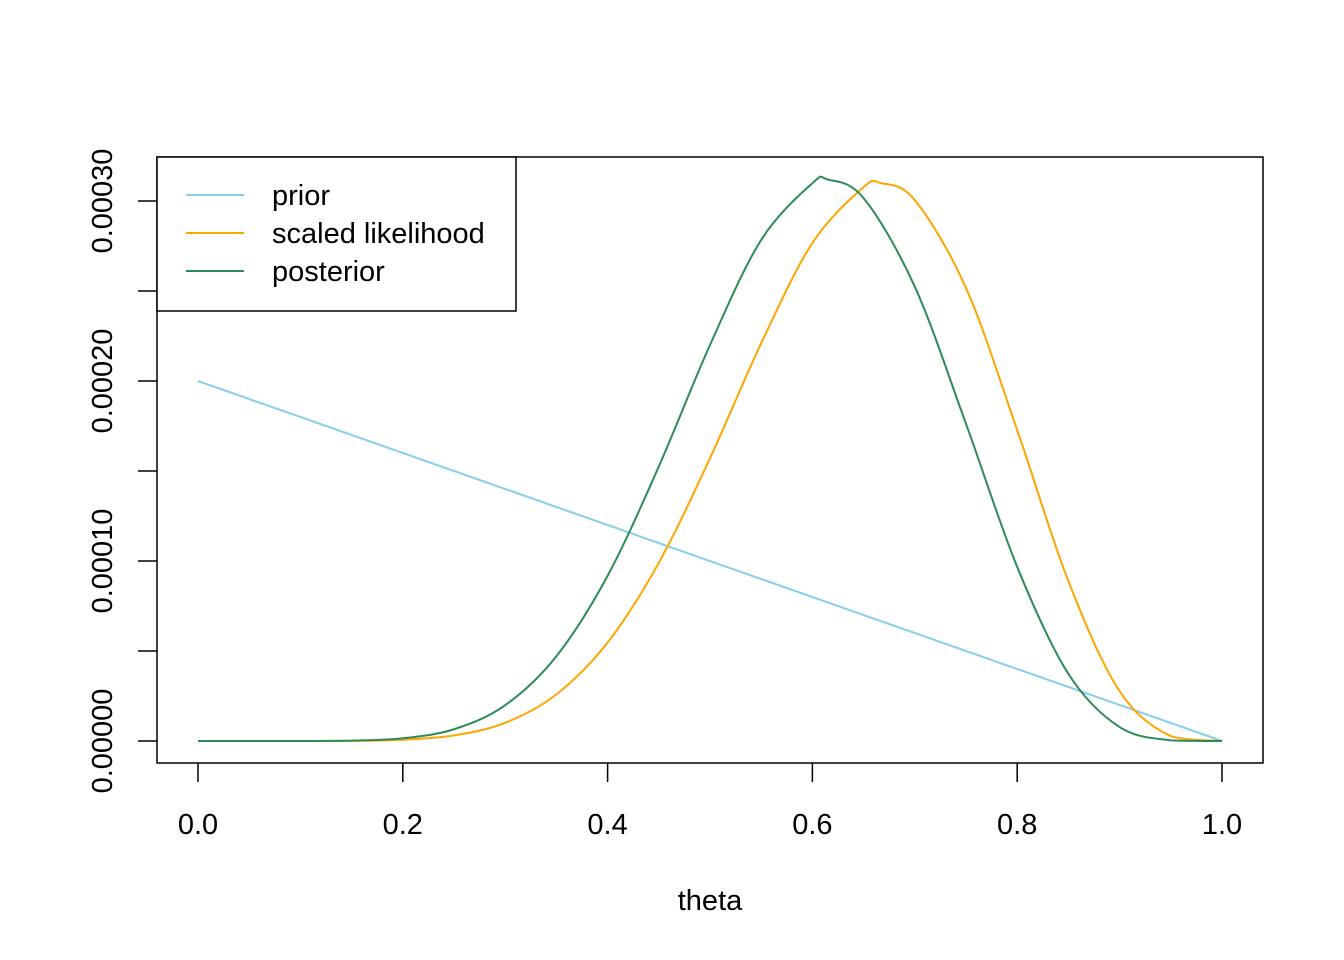  What do you see at coordinates (812, 825) in the screenshot?
I see `x-tick-label: 0.6` at bounding box center [812, 825].